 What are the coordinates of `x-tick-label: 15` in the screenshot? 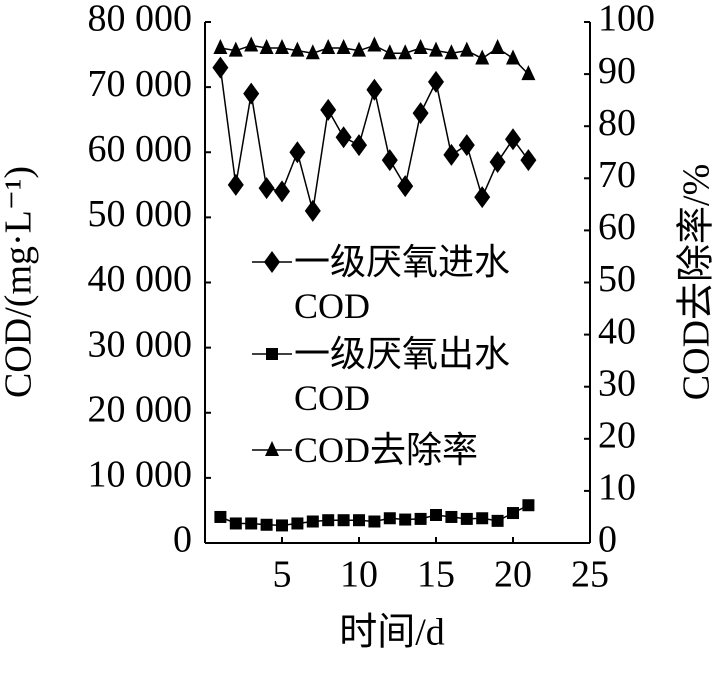 It's located at (436, 575).